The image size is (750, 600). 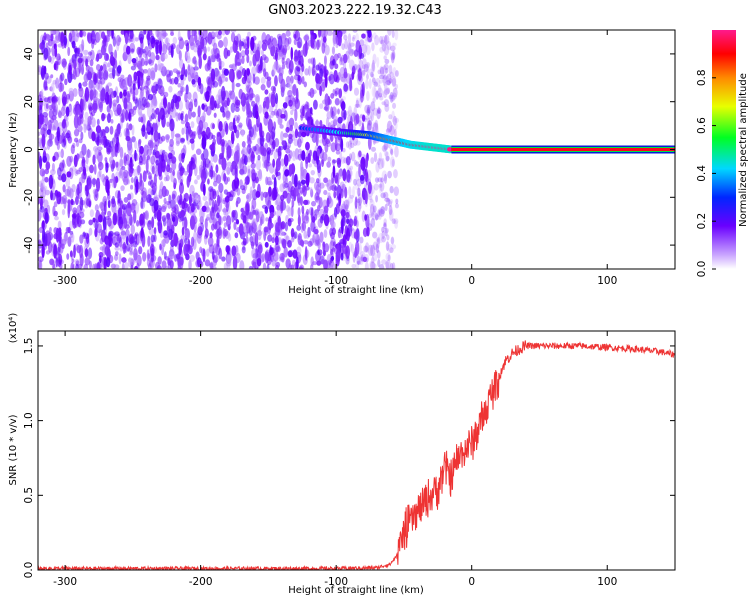 I want to click on spectrogram-xtick-label: 0, so click(x=471, y=281).